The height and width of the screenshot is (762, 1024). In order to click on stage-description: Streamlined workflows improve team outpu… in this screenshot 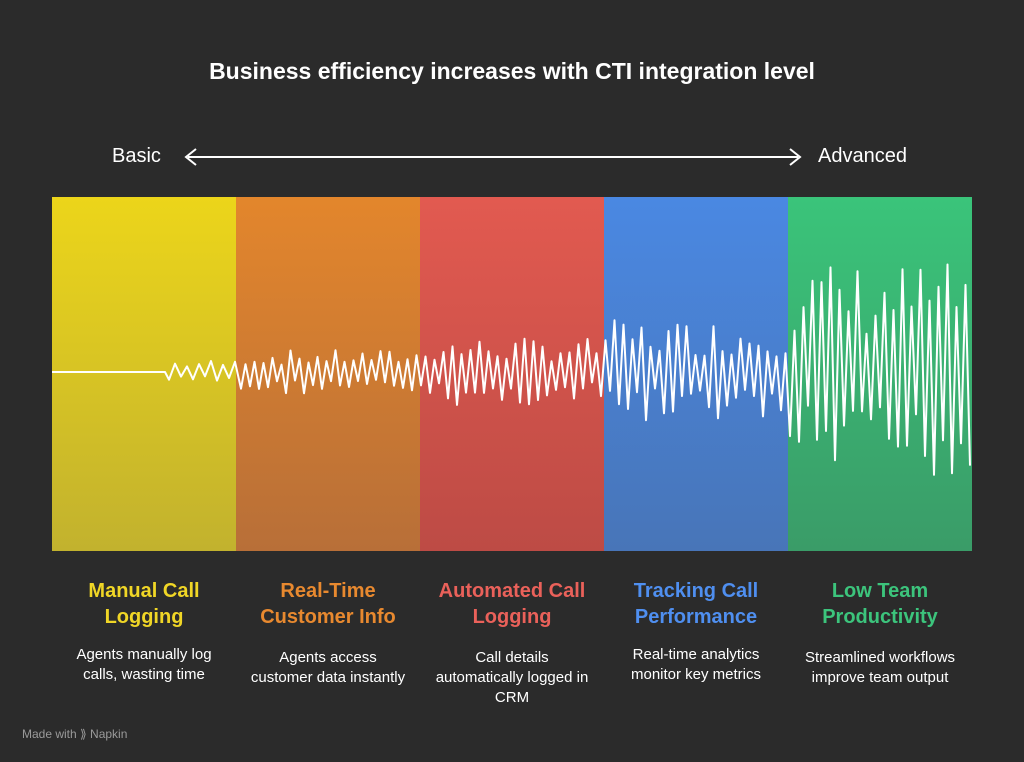, I will do `click(880, 667)`.